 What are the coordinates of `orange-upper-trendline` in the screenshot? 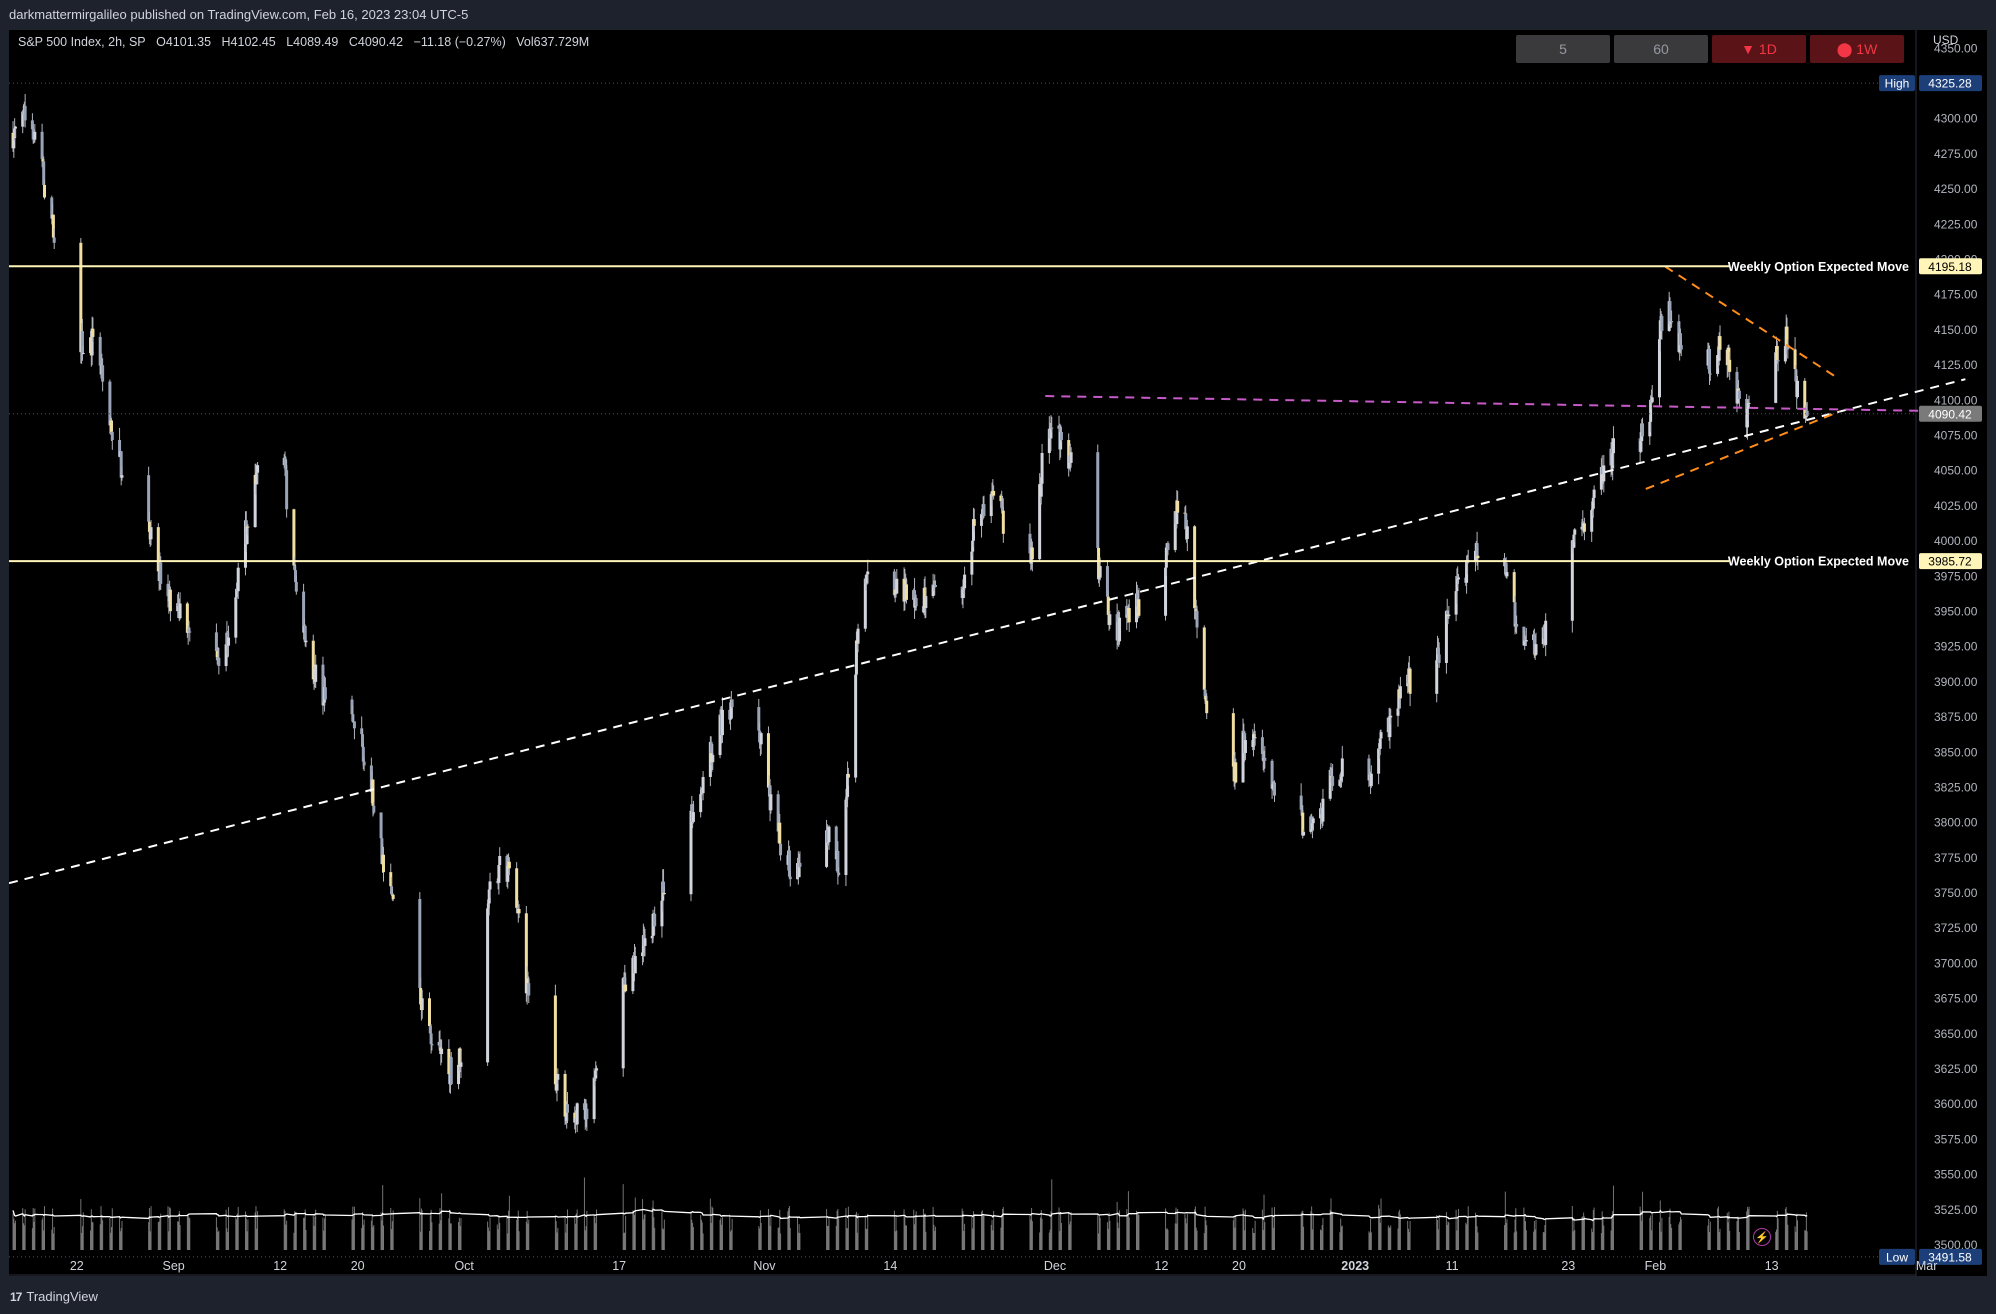 It's located at (1752, 323).